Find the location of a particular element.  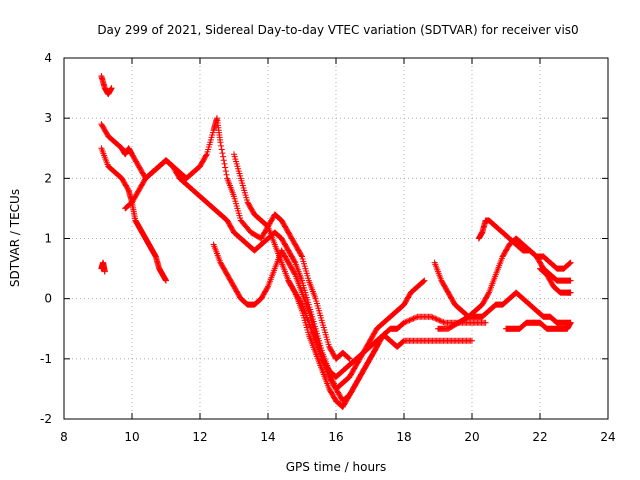

series-track-g is located at coordinates (380, 328).